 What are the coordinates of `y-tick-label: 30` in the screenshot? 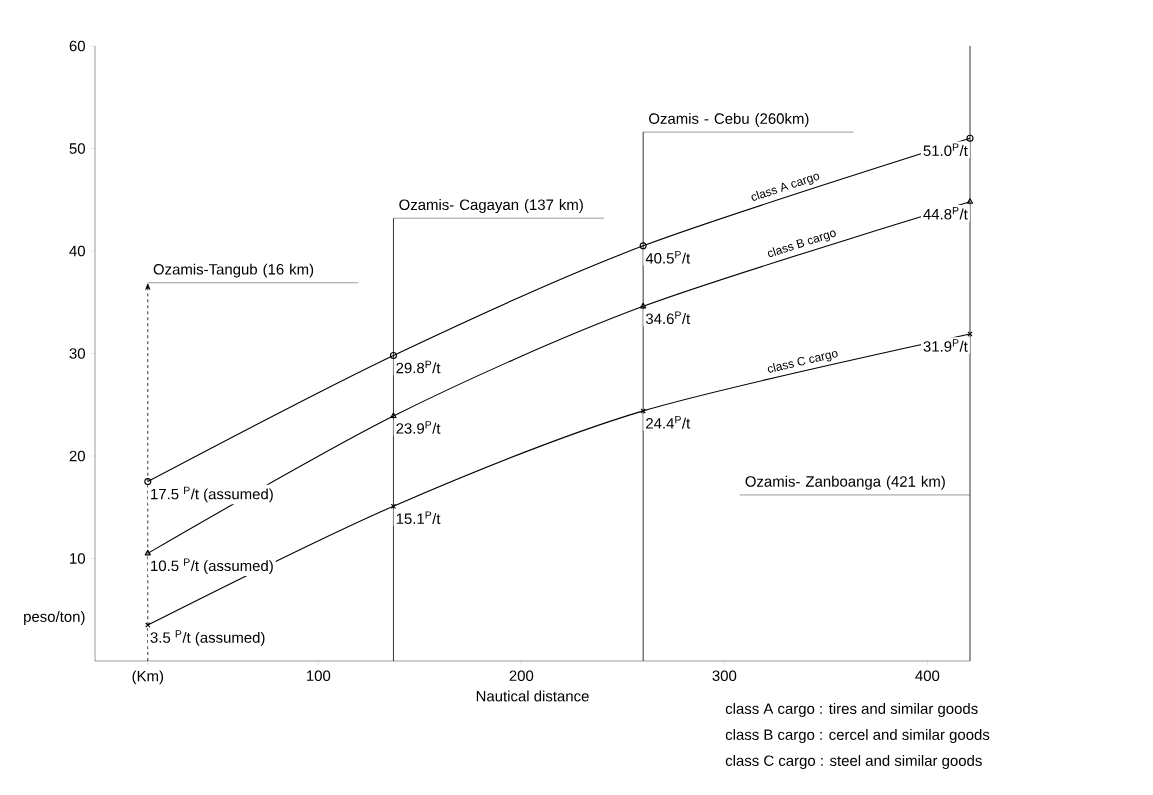 It's located at (77, 353).